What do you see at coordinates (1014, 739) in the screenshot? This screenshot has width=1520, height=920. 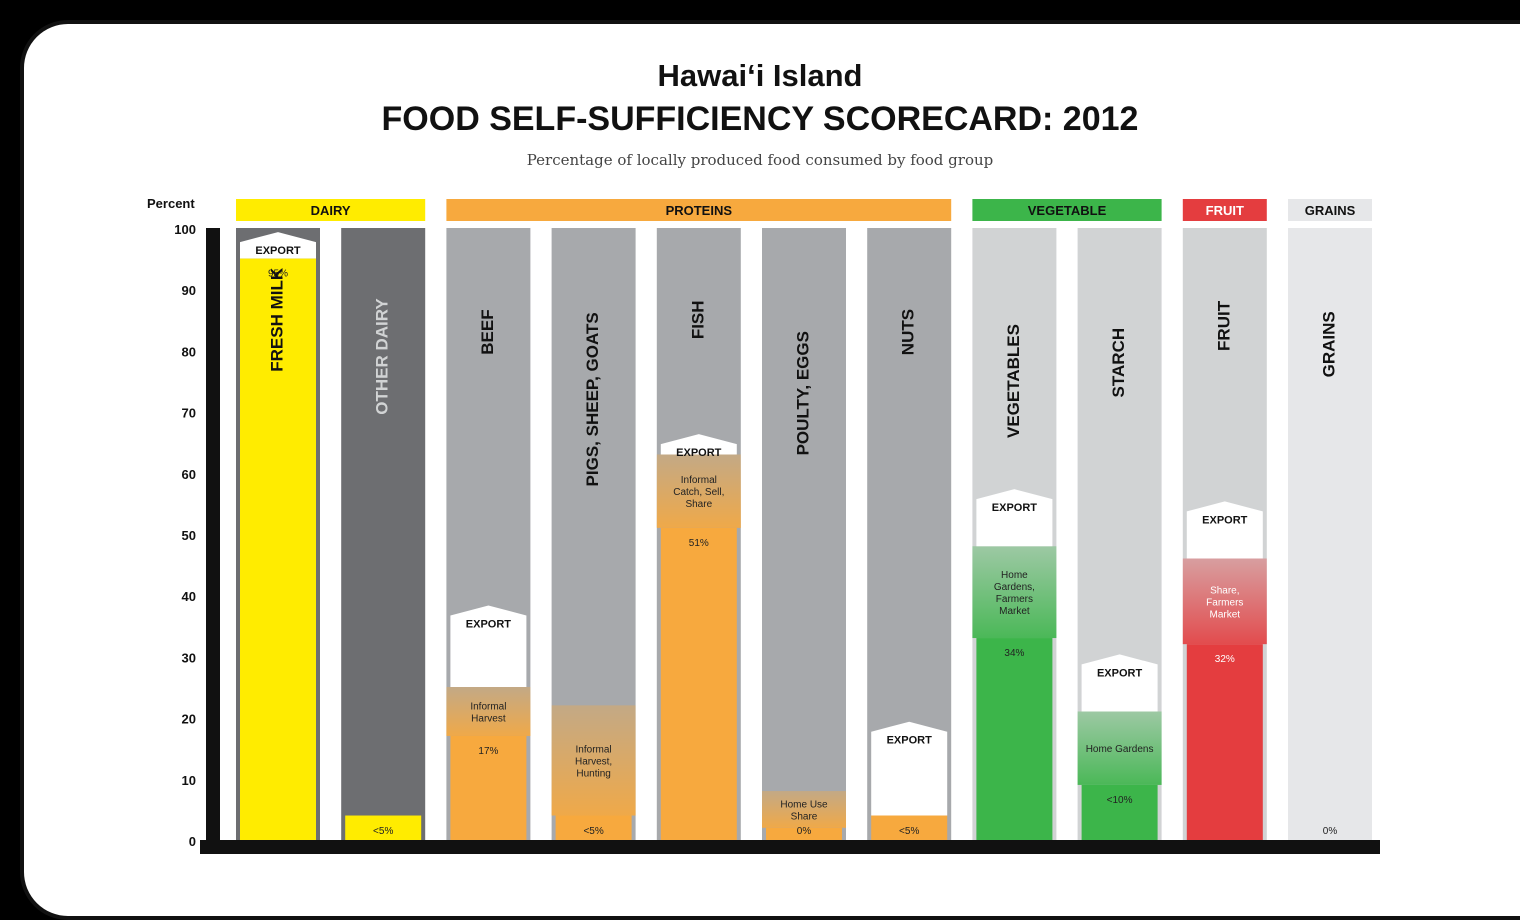 I see `bar-value-vegetables` at bounding box center [1014, 739].